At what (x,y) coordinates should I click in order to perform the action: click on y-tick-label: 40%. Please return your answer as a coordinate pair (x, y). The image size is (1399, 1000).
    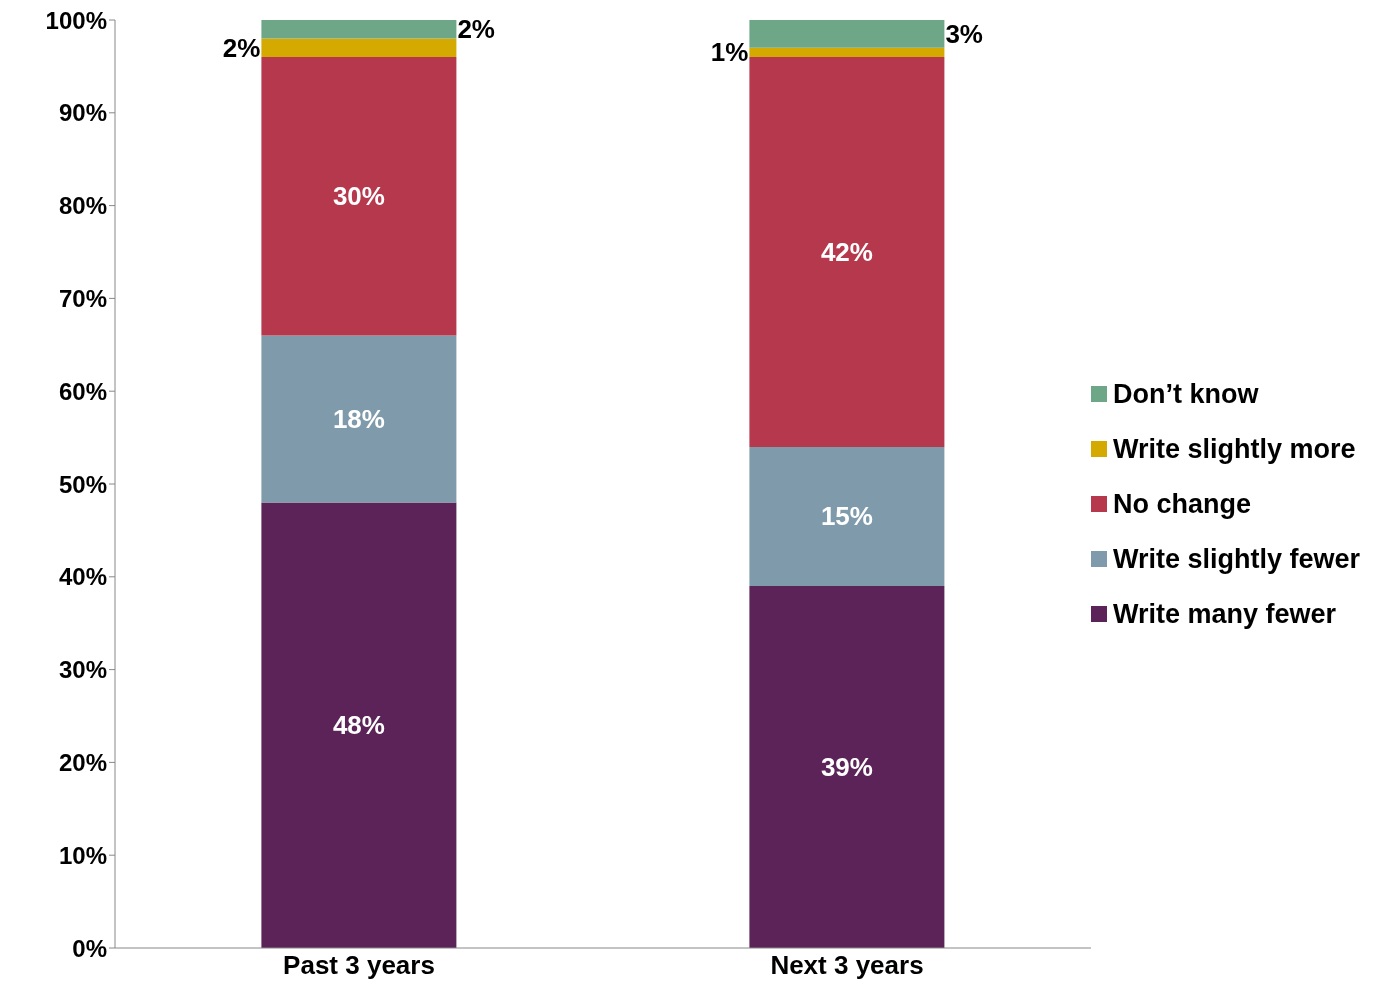
    Looking at the image, I should click on (82, 577).